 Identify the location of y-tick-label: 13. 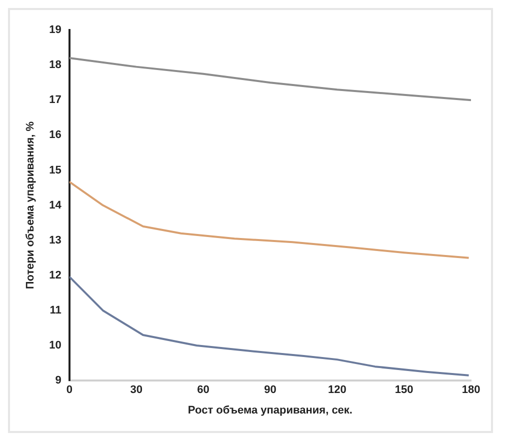
(55, 240).